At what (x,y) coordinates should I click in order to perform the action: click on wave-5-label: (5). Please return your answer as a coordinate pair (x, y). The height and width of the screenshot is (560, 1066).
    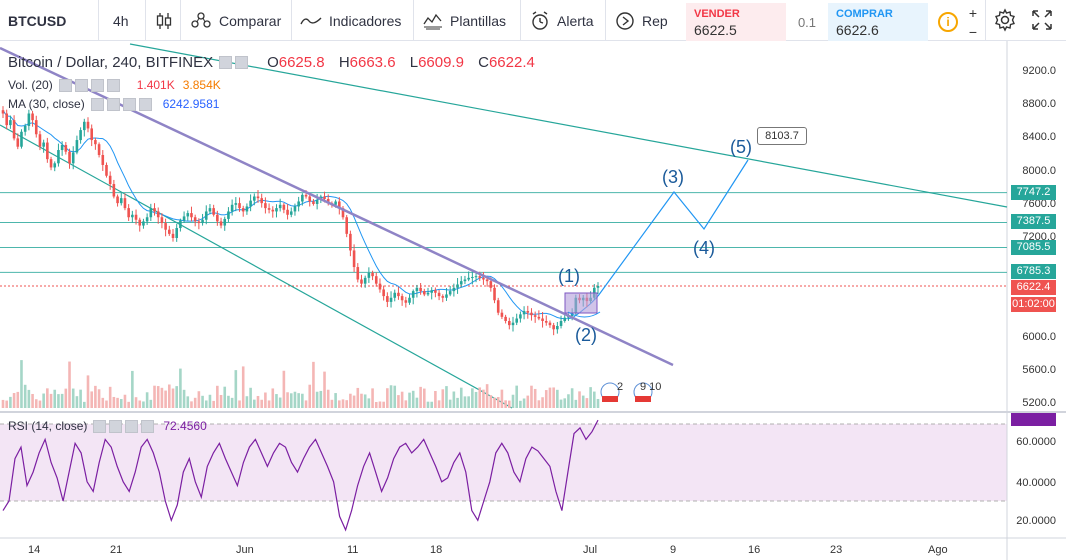
    Looking at the image, I should click on (741, 147).